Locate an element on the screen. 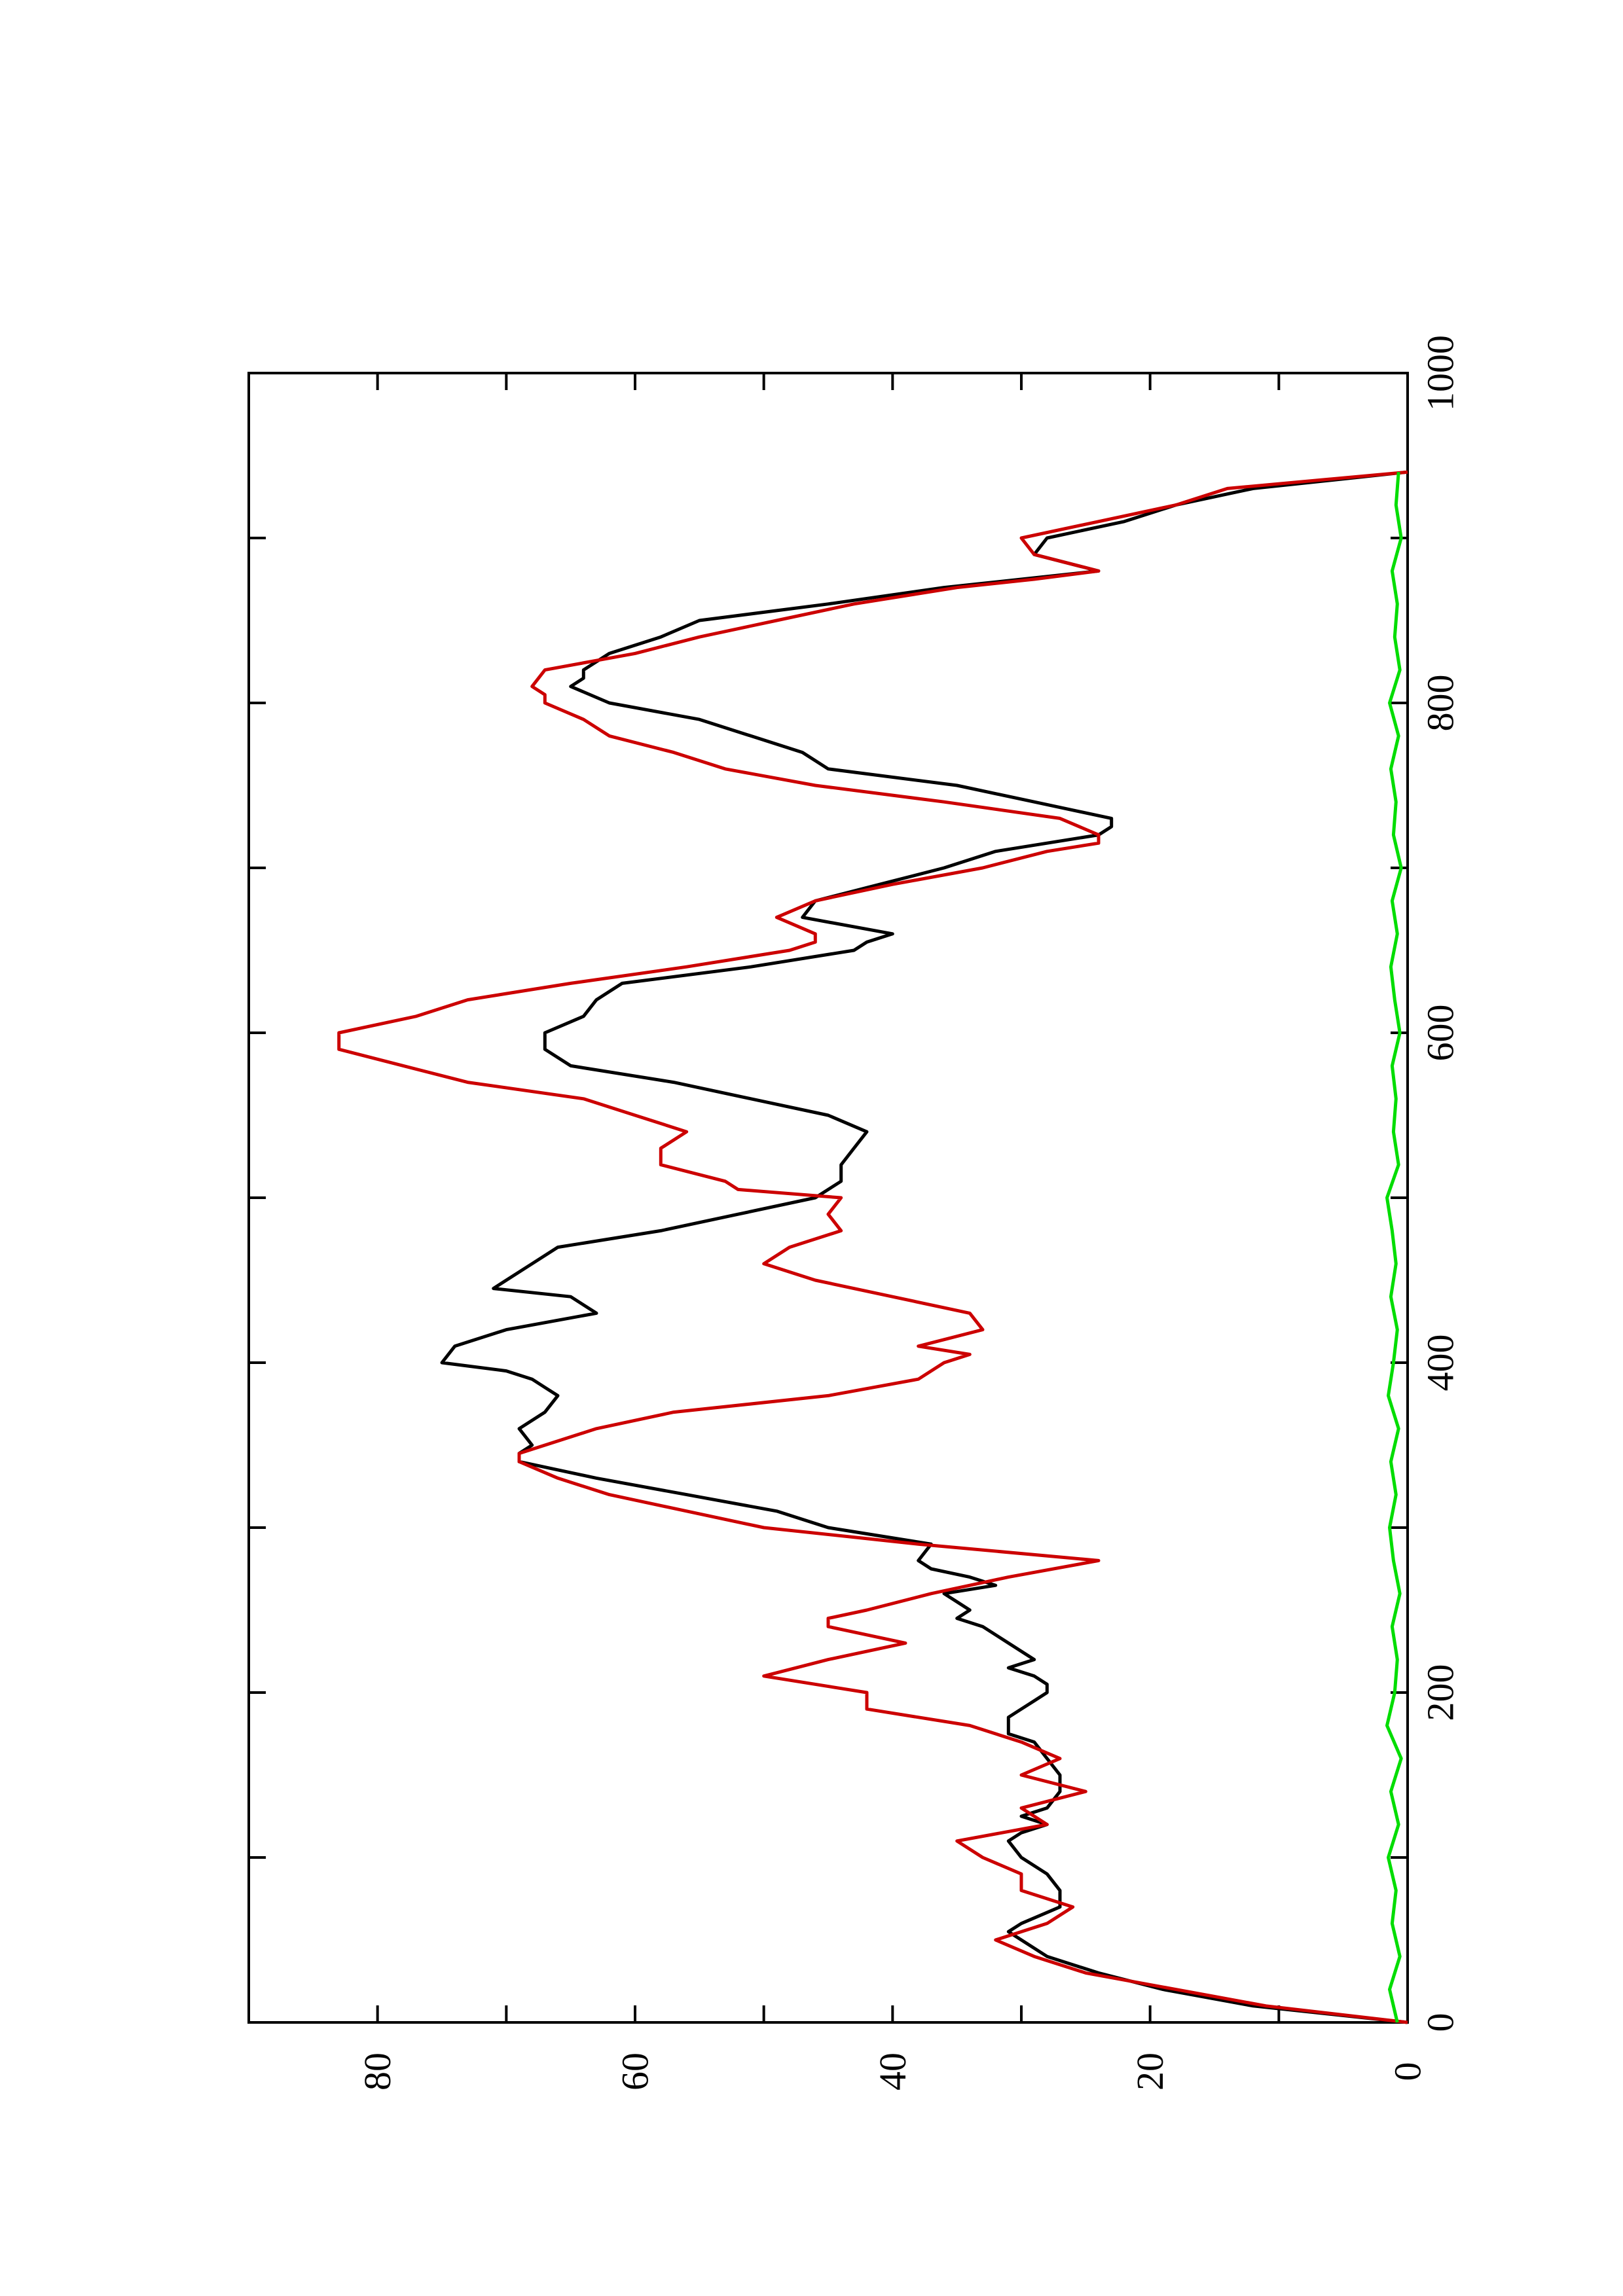  y-tick-label: 20 is located at coordinates (1150, 2071).